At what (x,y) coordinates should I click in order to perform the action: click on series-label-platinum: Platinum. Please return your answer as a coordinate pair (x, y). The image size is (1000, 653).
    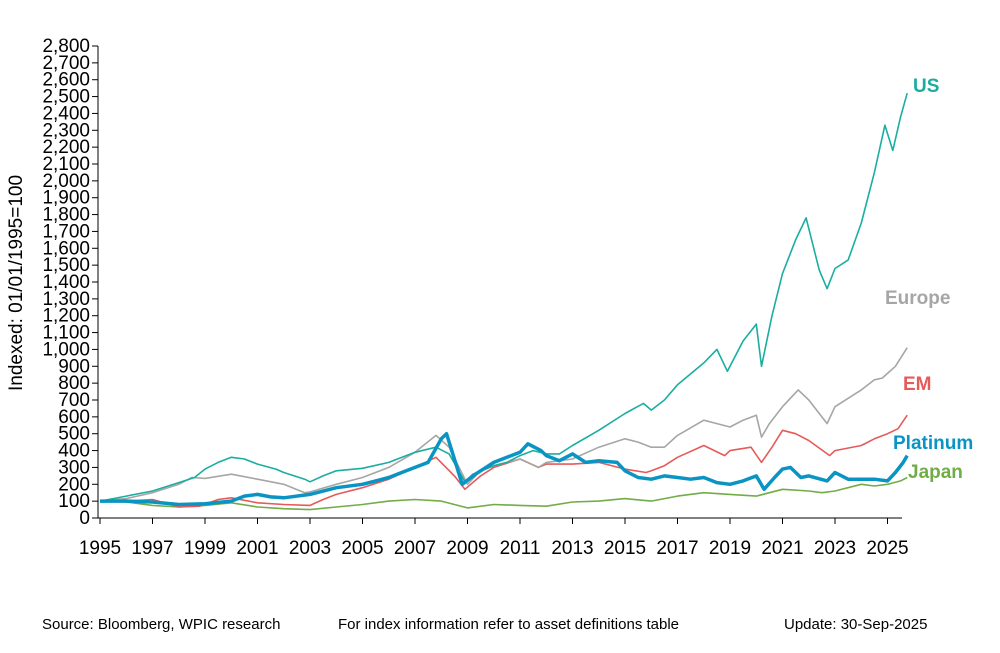
    Looking at the image, I should click on (933, 443).